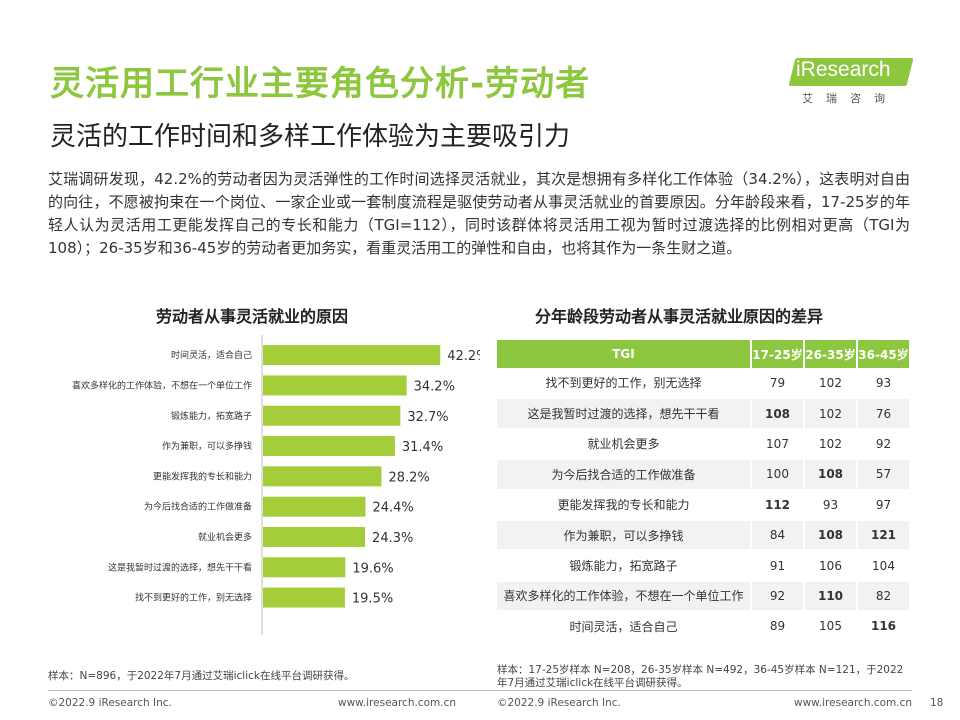 This screenshot has height=720, width=960. I want to click on bar-value-label: 31.4%, so click(422, 447).